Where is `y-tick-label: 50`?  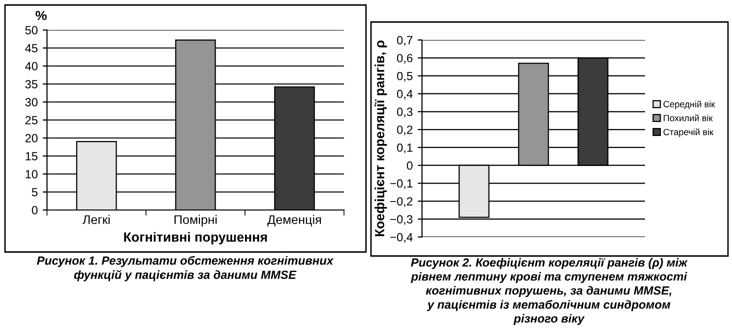
y-tick-label: 50 is located at coordinates (31, 30).